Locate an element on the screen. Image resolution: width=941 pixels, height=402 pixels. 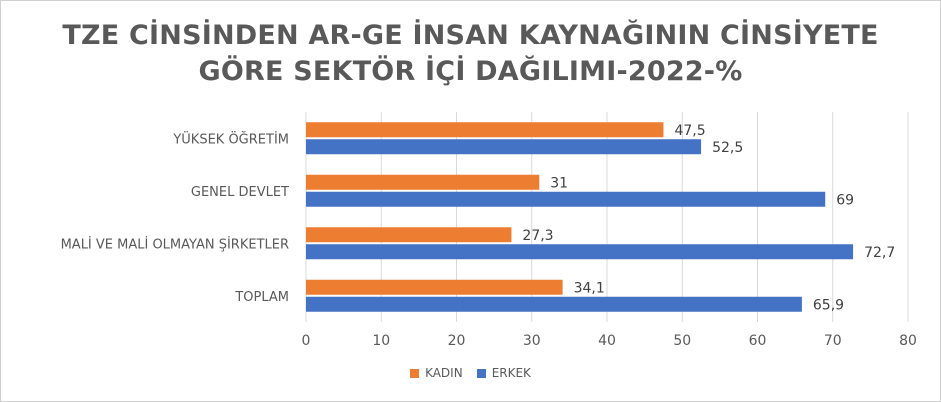
x-tick-label: 10 is located at coordinates (381, 341).